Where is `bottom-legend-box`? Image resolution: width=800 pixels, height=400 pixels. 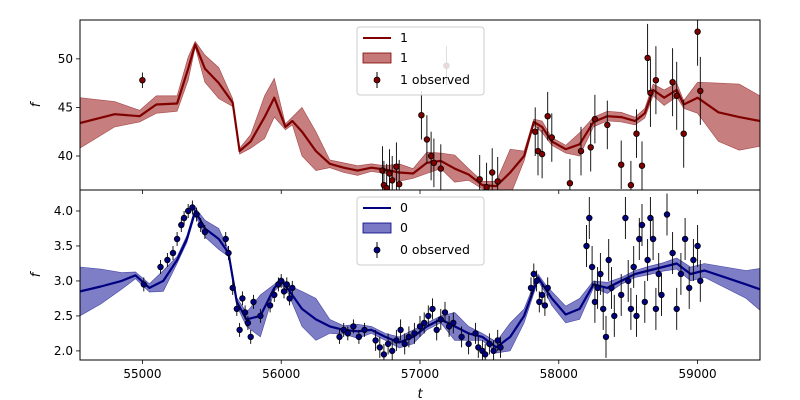 bottom-legend-box is located at coordinates (420, 231).